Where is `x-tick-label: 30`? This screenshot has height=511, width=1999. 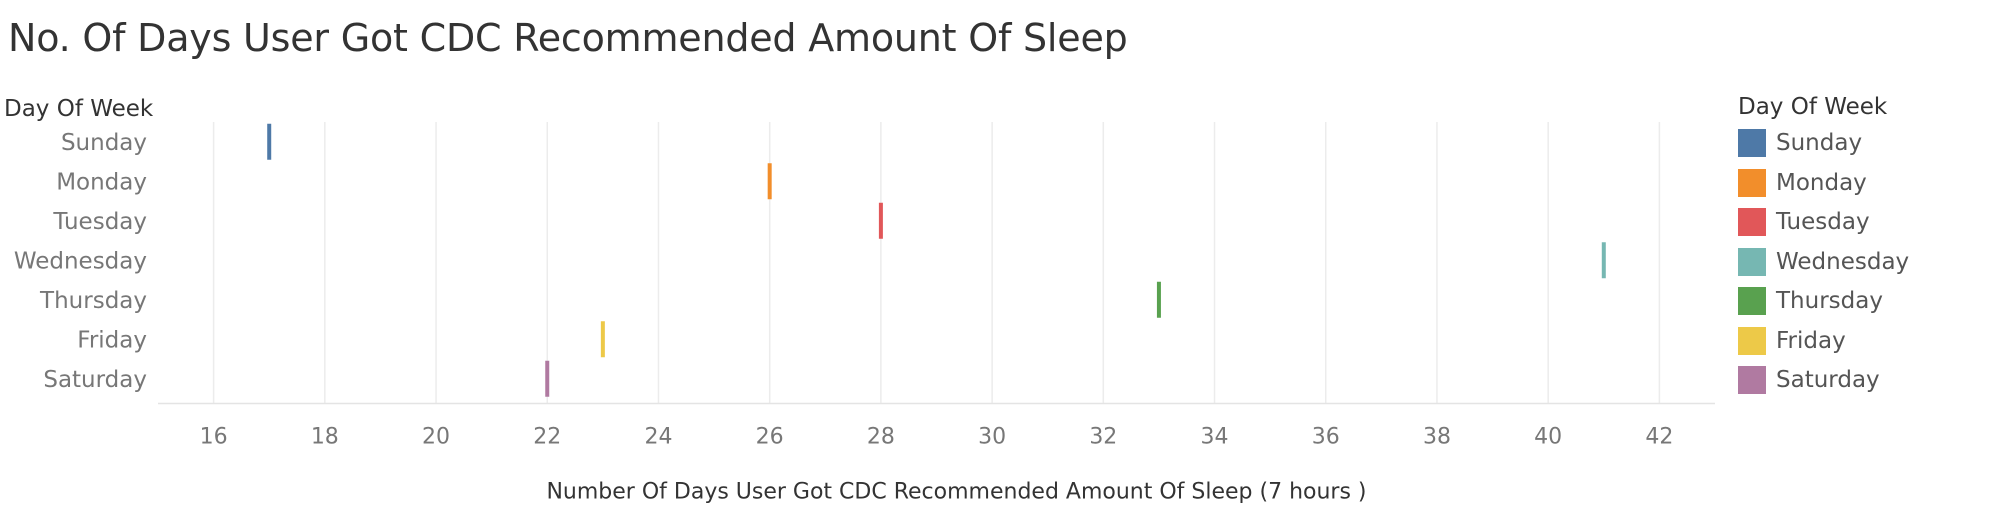
x-tick-label: 30 is located at coordinates (992, 437).